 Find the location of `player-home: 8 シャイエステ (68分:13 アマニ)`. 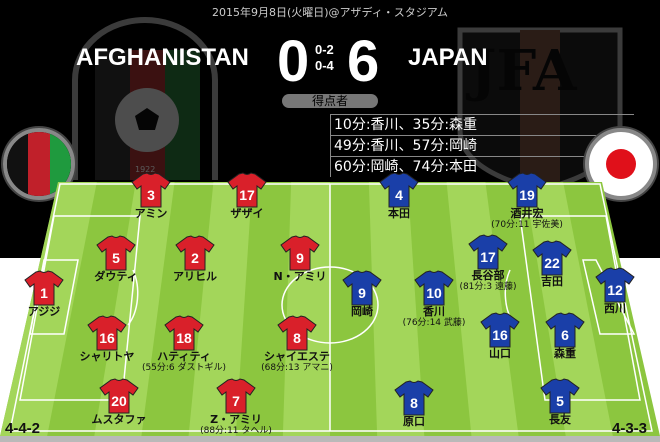

player-home: 8 シャイエステ (68分:13 アマニ) is located at coordinates (297, 344).